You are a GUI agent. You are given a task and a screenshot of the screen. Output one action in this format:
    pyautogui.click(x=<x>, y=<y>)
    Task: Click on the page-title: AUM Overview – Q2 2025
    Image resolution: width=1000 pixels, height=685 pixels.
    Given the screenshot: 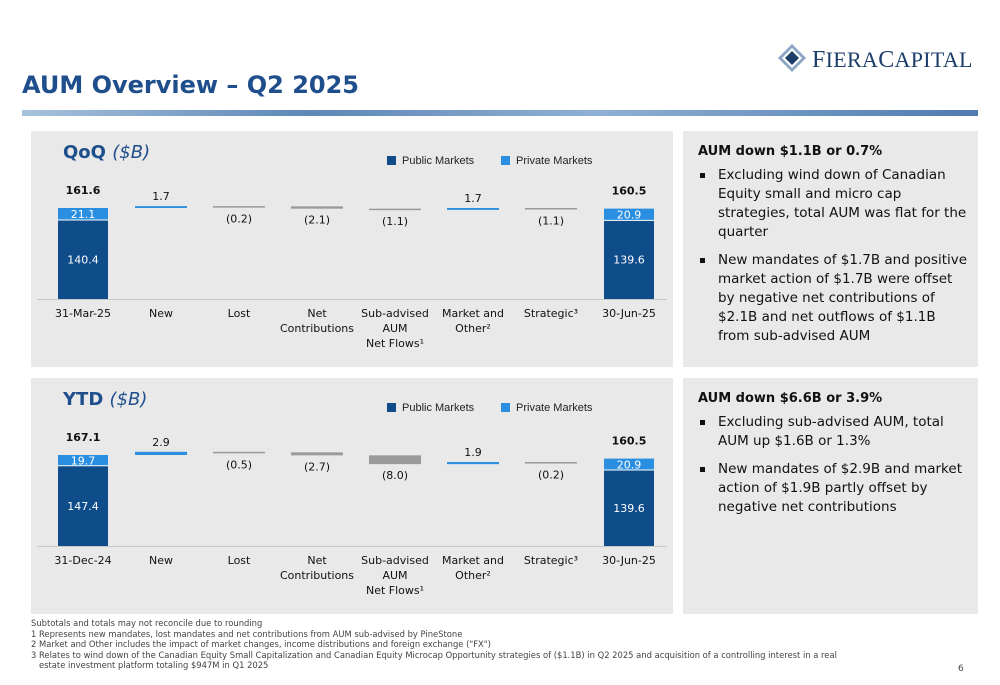 What is the action you would take?
    pyautogui.click(x=191, y=85)
    